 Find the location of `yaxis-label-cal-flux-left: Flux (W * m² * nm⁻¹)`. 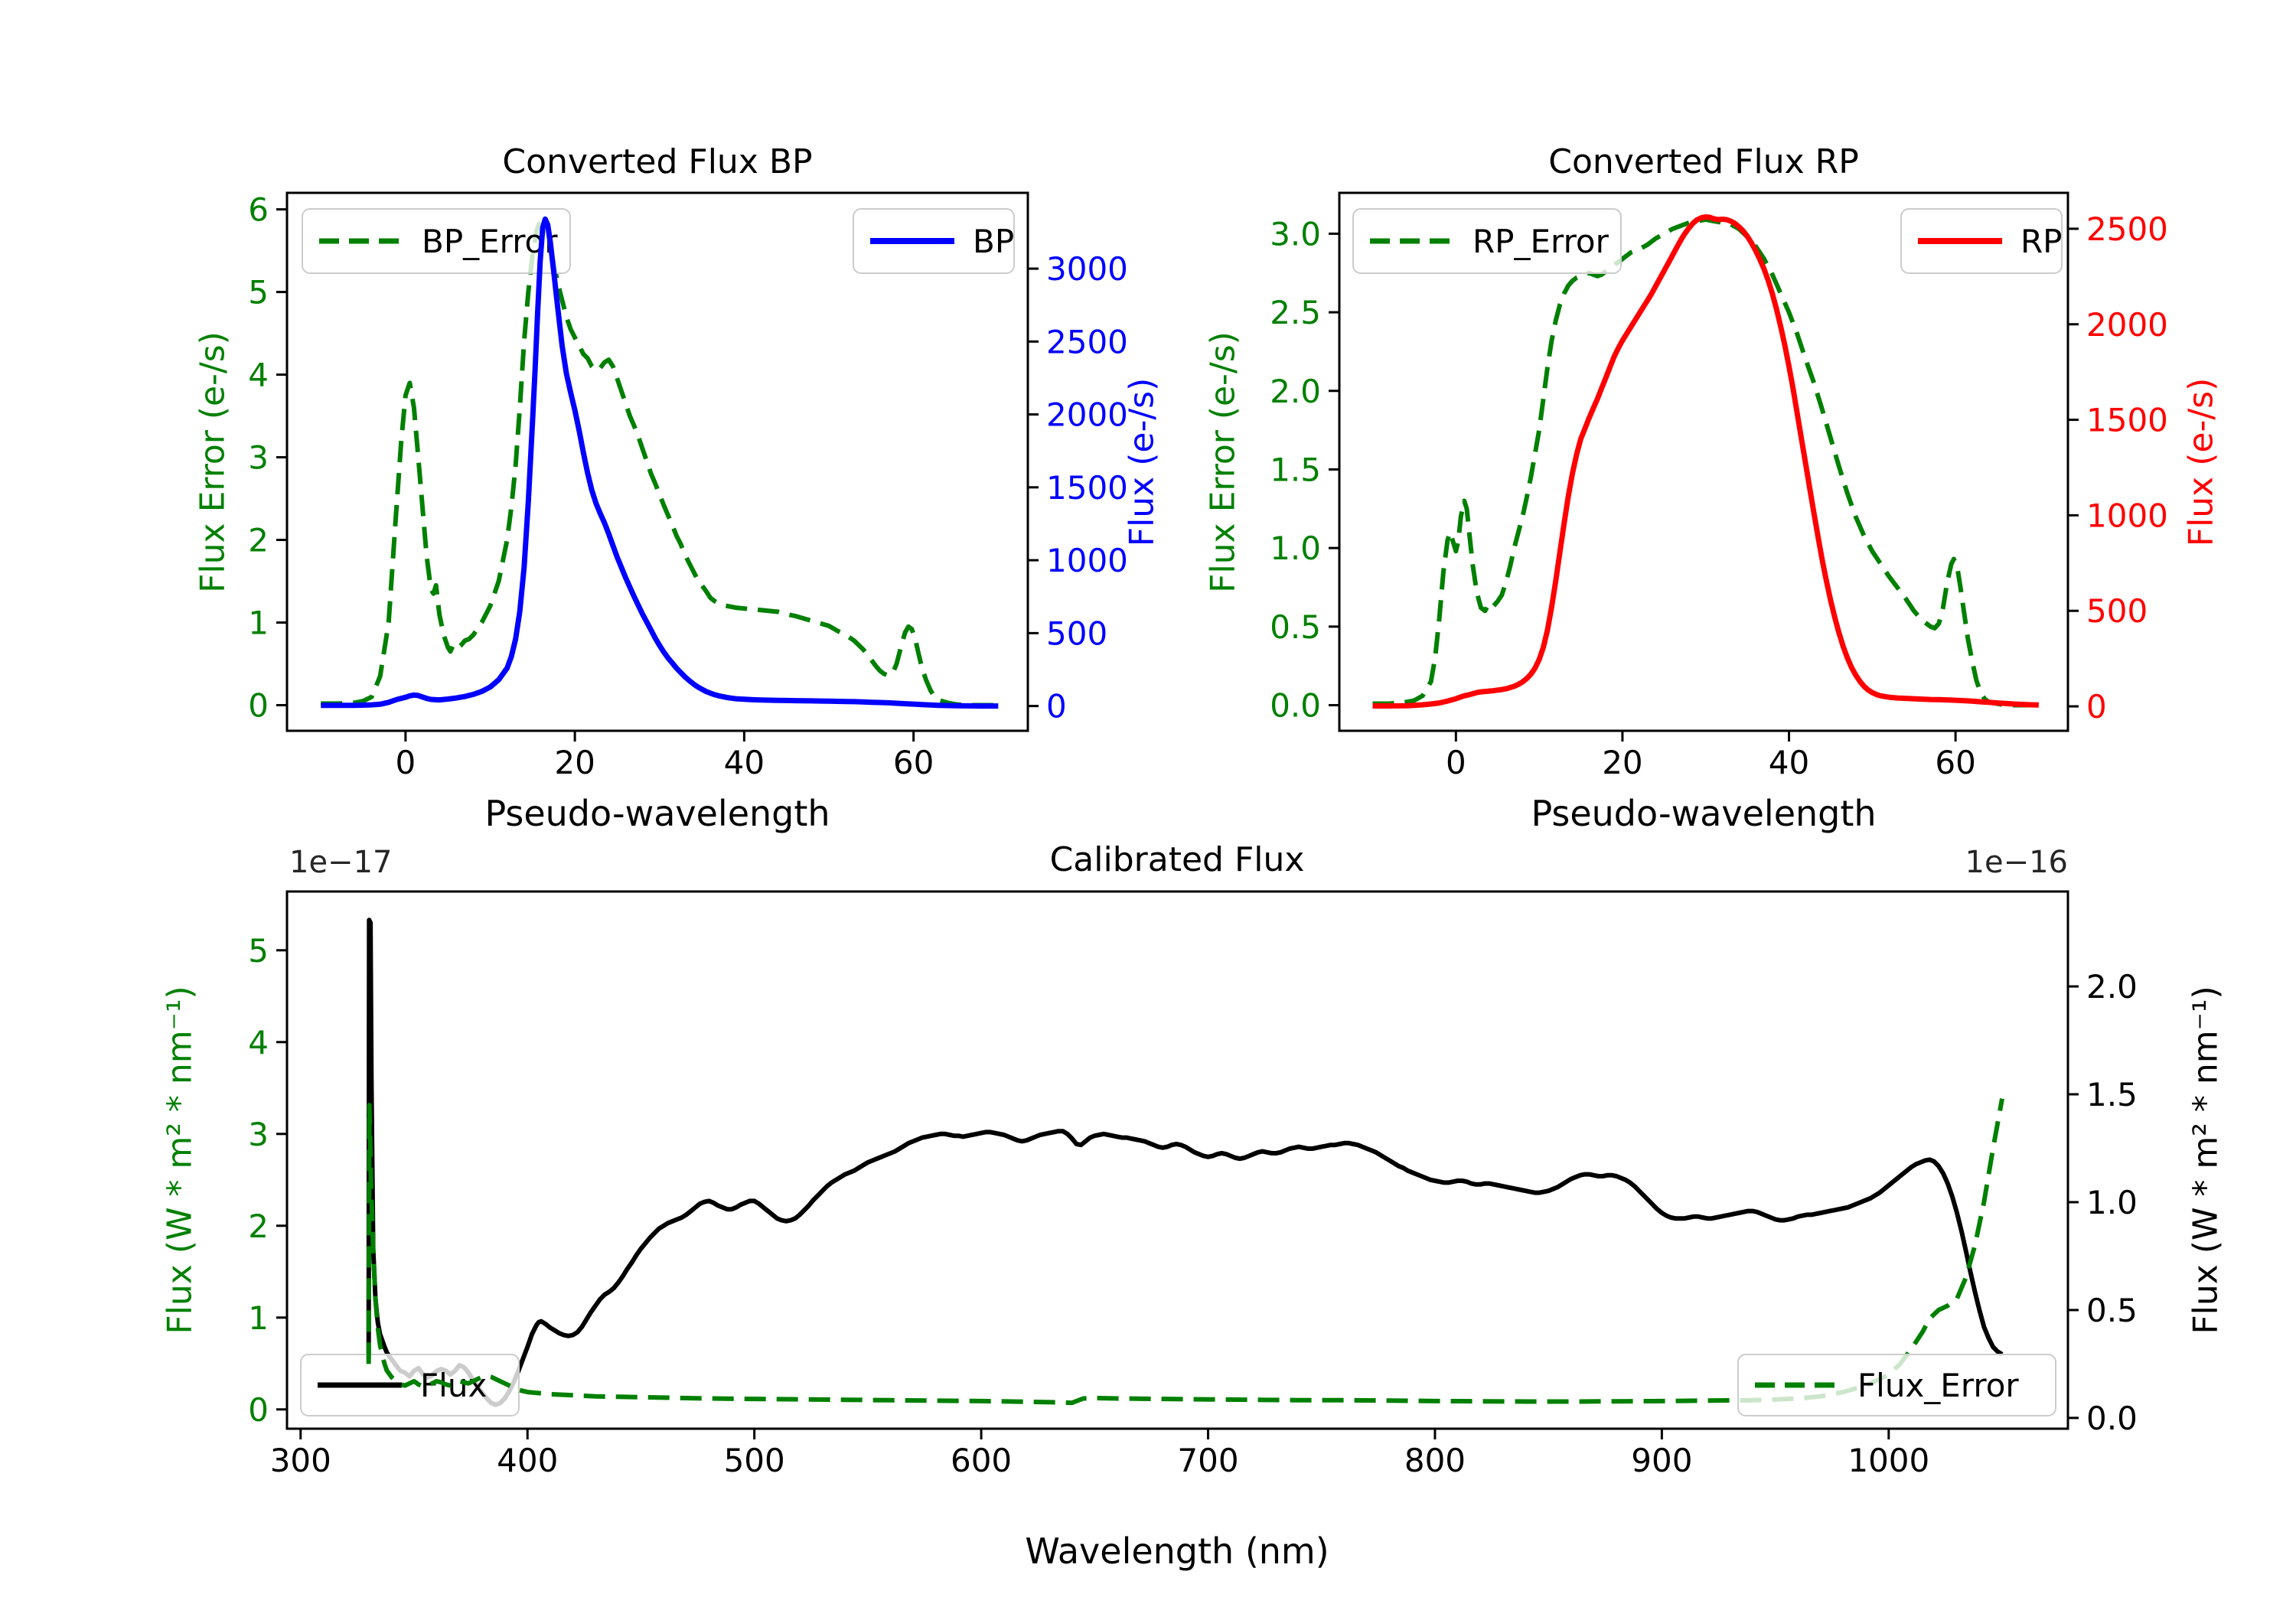

yaxis-label-cal-flux-left: Flux (W * m² * nm⁻¹) is located at coordinates (180, 1160).